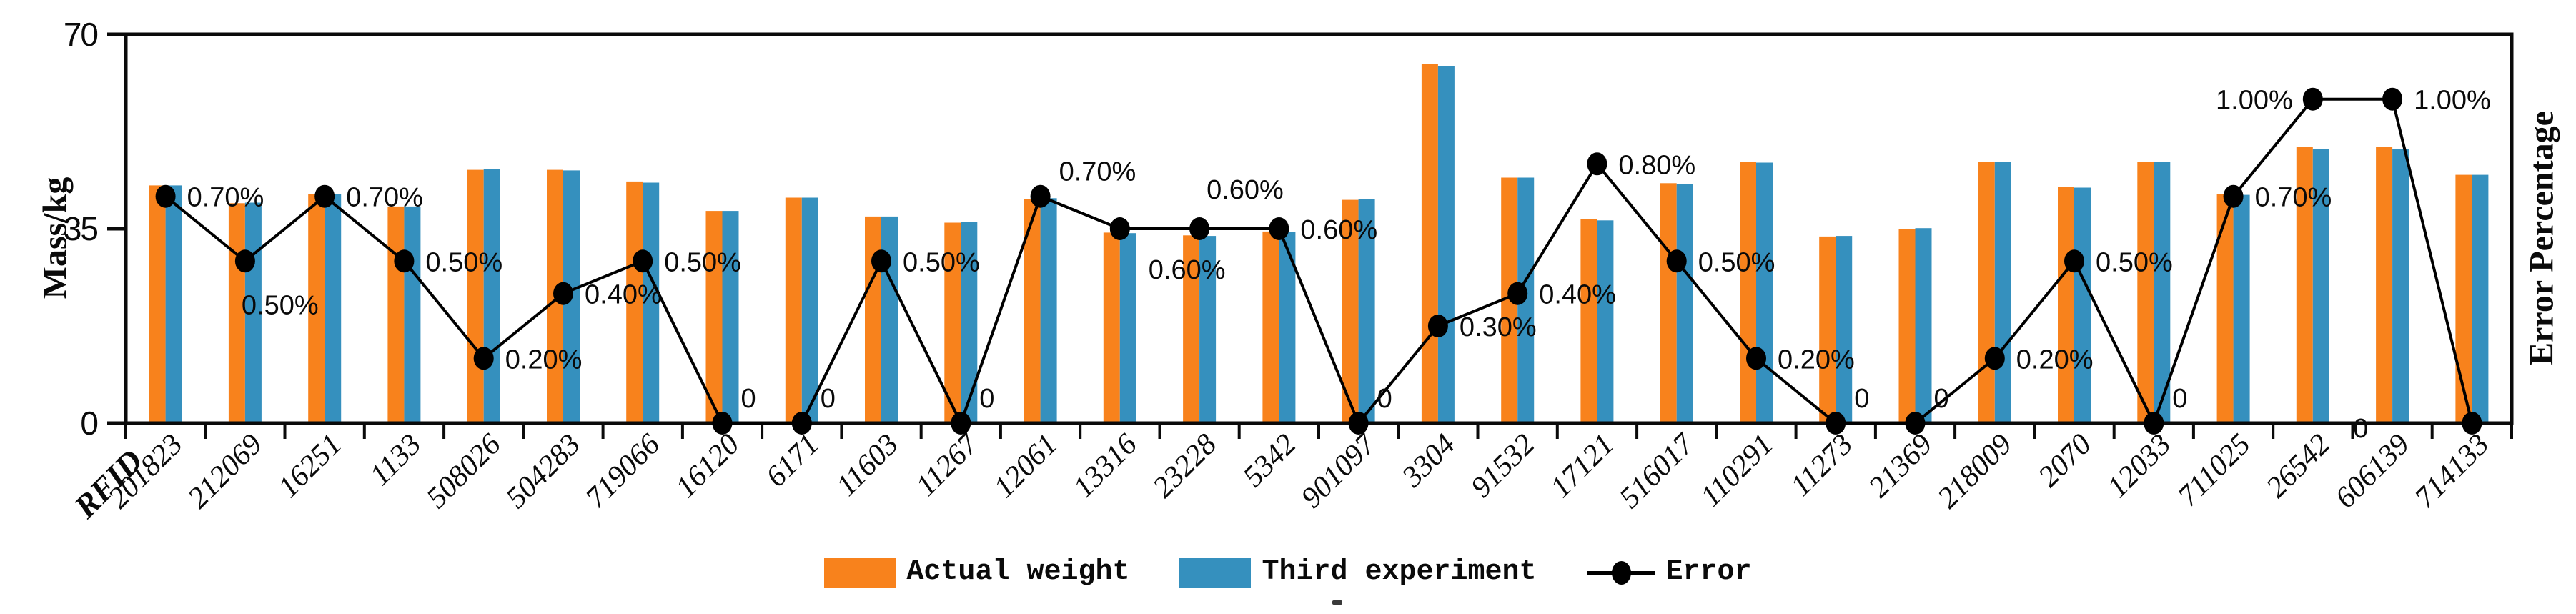 The width and height of the screenshot is (2576, 614). I want to click on x-tick-label: 11603, so click(867, 466).